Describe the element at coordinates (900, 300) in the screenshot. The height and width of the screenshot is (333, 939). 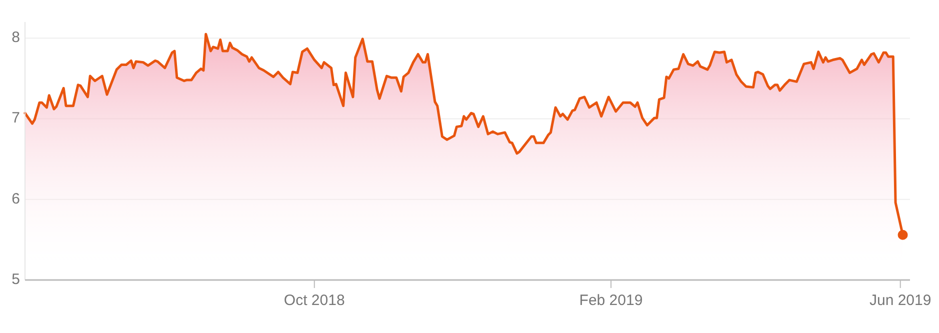
I see `x-tick-label: Jun 2019` at that location.